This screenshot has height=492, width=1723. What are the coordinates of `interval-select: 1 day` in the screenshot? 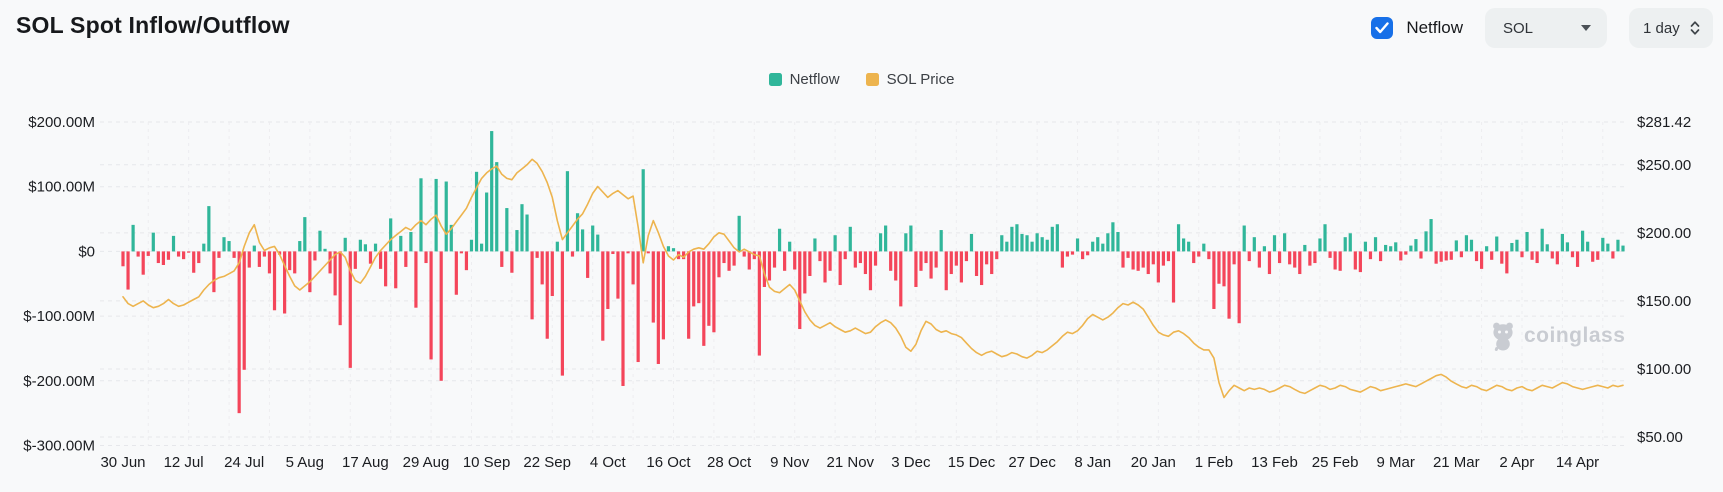 It's located at (1671, 28).